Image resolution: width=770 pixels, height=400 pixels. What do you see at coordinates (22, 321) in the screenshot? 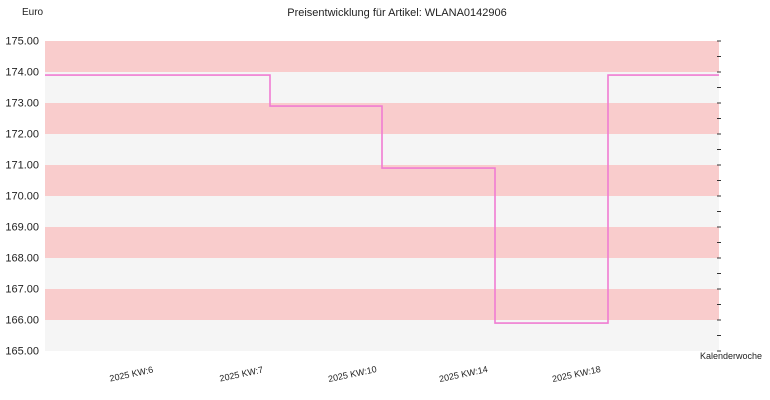
I see `y-tick-label: 166.00` at bounding box center [22, 321].